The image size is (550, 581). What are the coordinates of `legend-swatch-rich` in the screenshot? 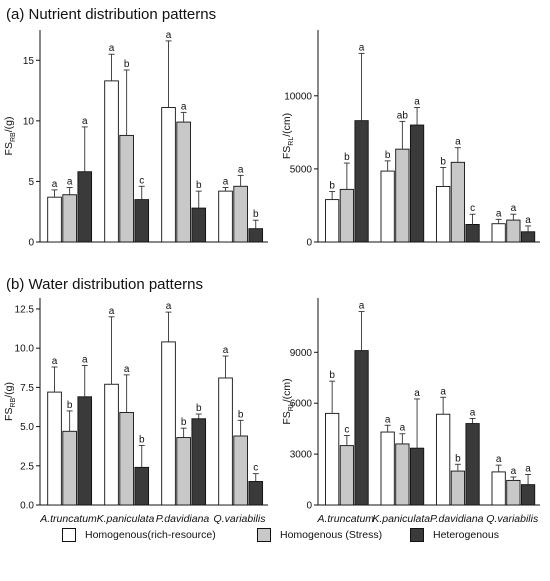 It's located at (69, 535).